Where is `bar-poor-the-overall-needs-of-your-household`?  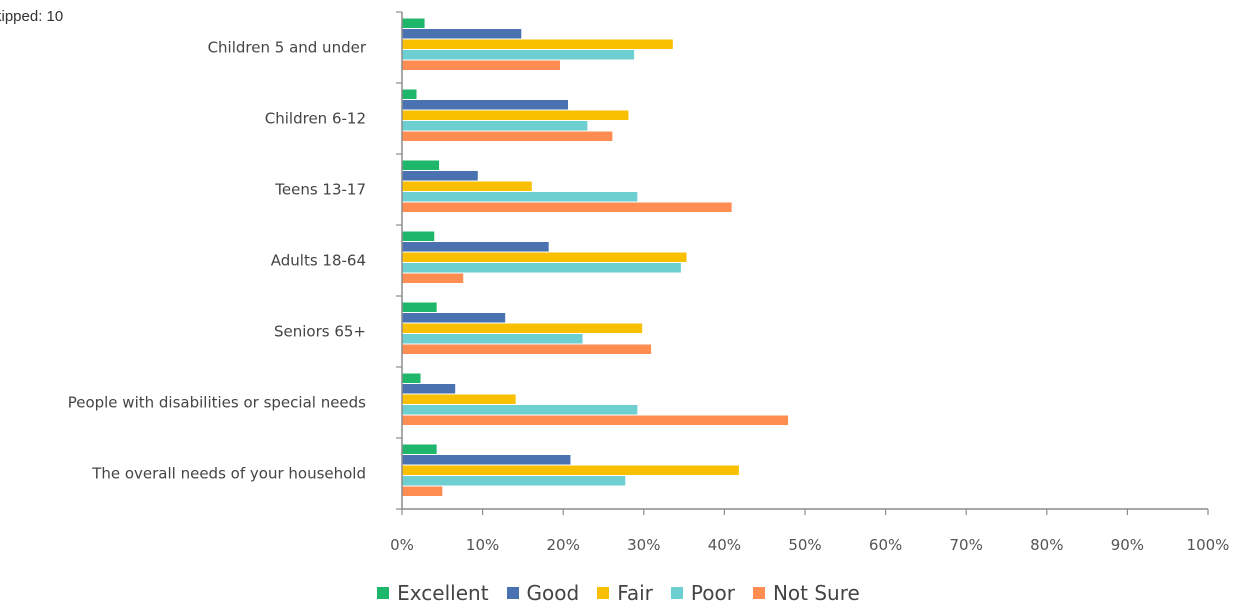
bar-poor-the-overall-needs-of-your-household is located at coordinates (514, 481).